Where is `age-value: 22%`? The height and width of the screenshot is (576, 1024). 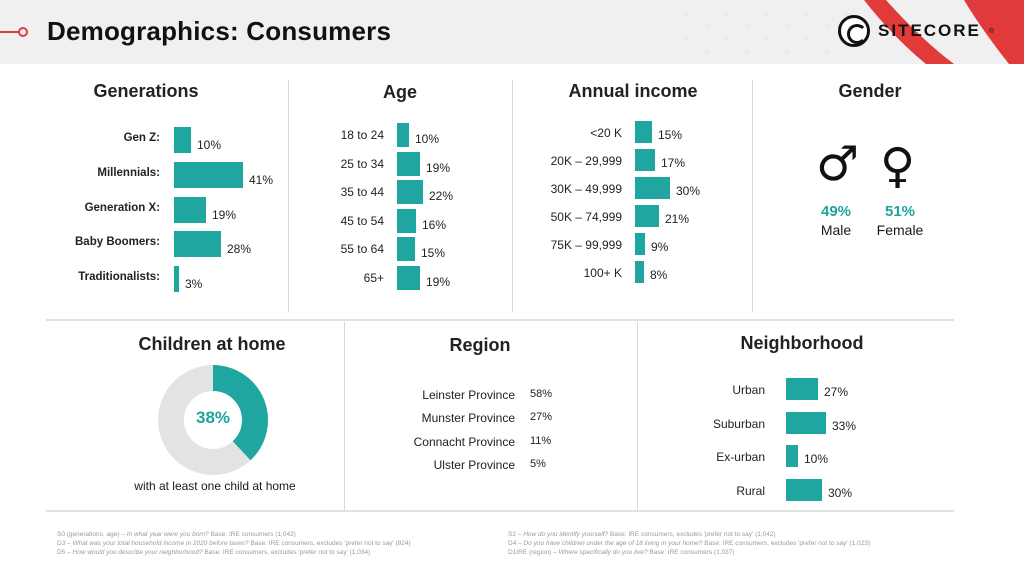
age-value: 22% is located at coordinates (441, 196).